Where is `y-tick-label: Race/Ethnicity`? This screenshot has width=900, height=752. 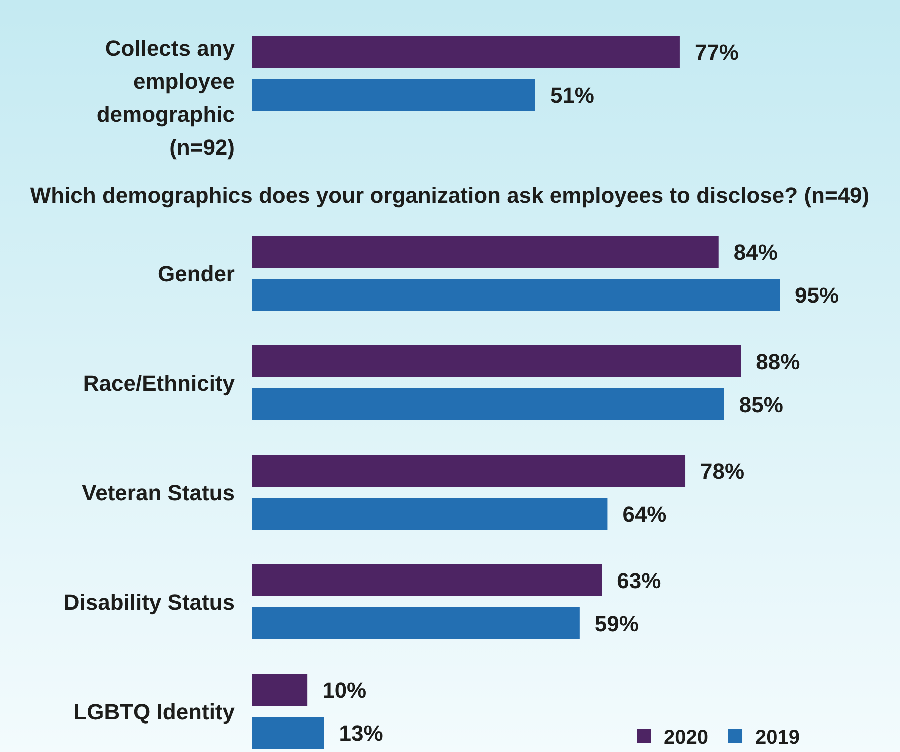
y-tick-label: Race/Ethnicity is located at coordinates (159, 383).